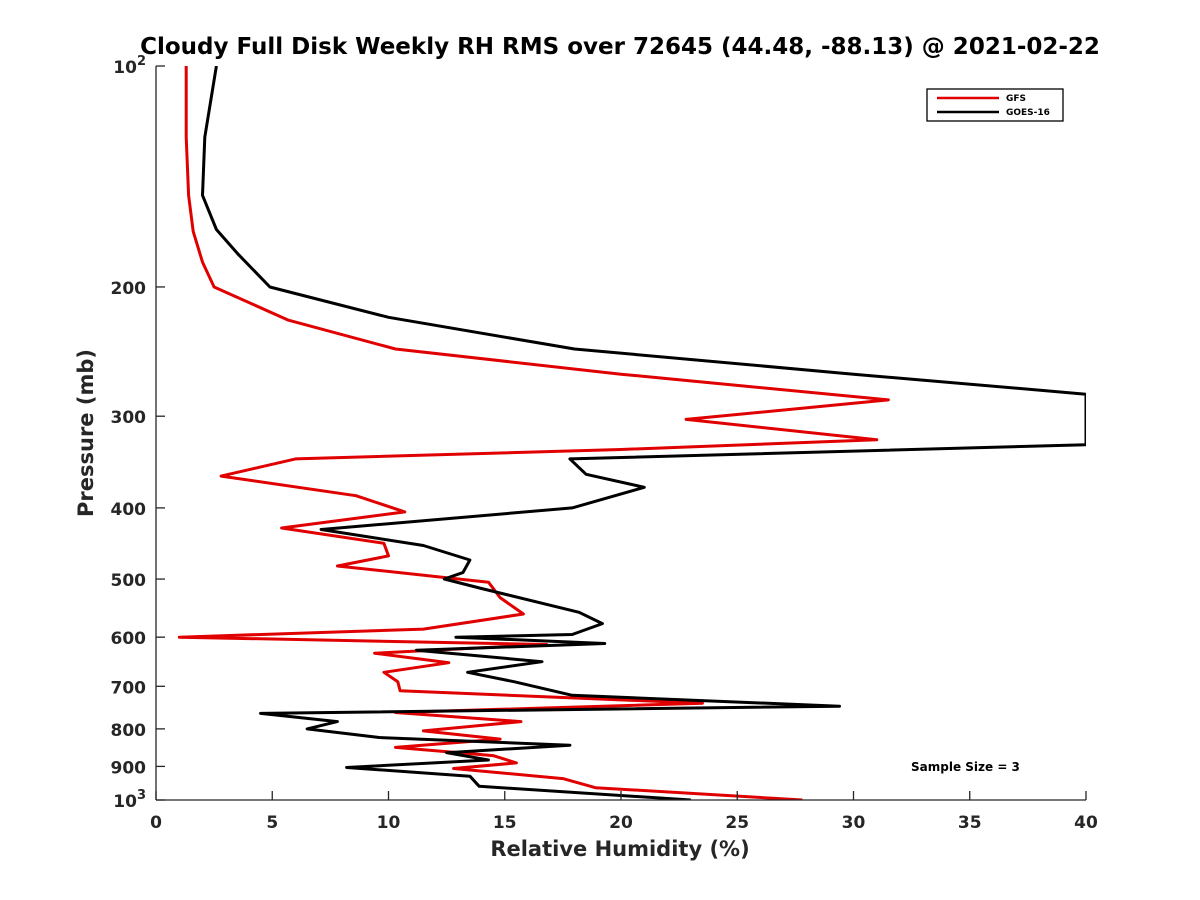  What do you see at coordinates (129, 731) in the screenshot?
I see `y-tick-label: 800` at bounding box center [129, 731].